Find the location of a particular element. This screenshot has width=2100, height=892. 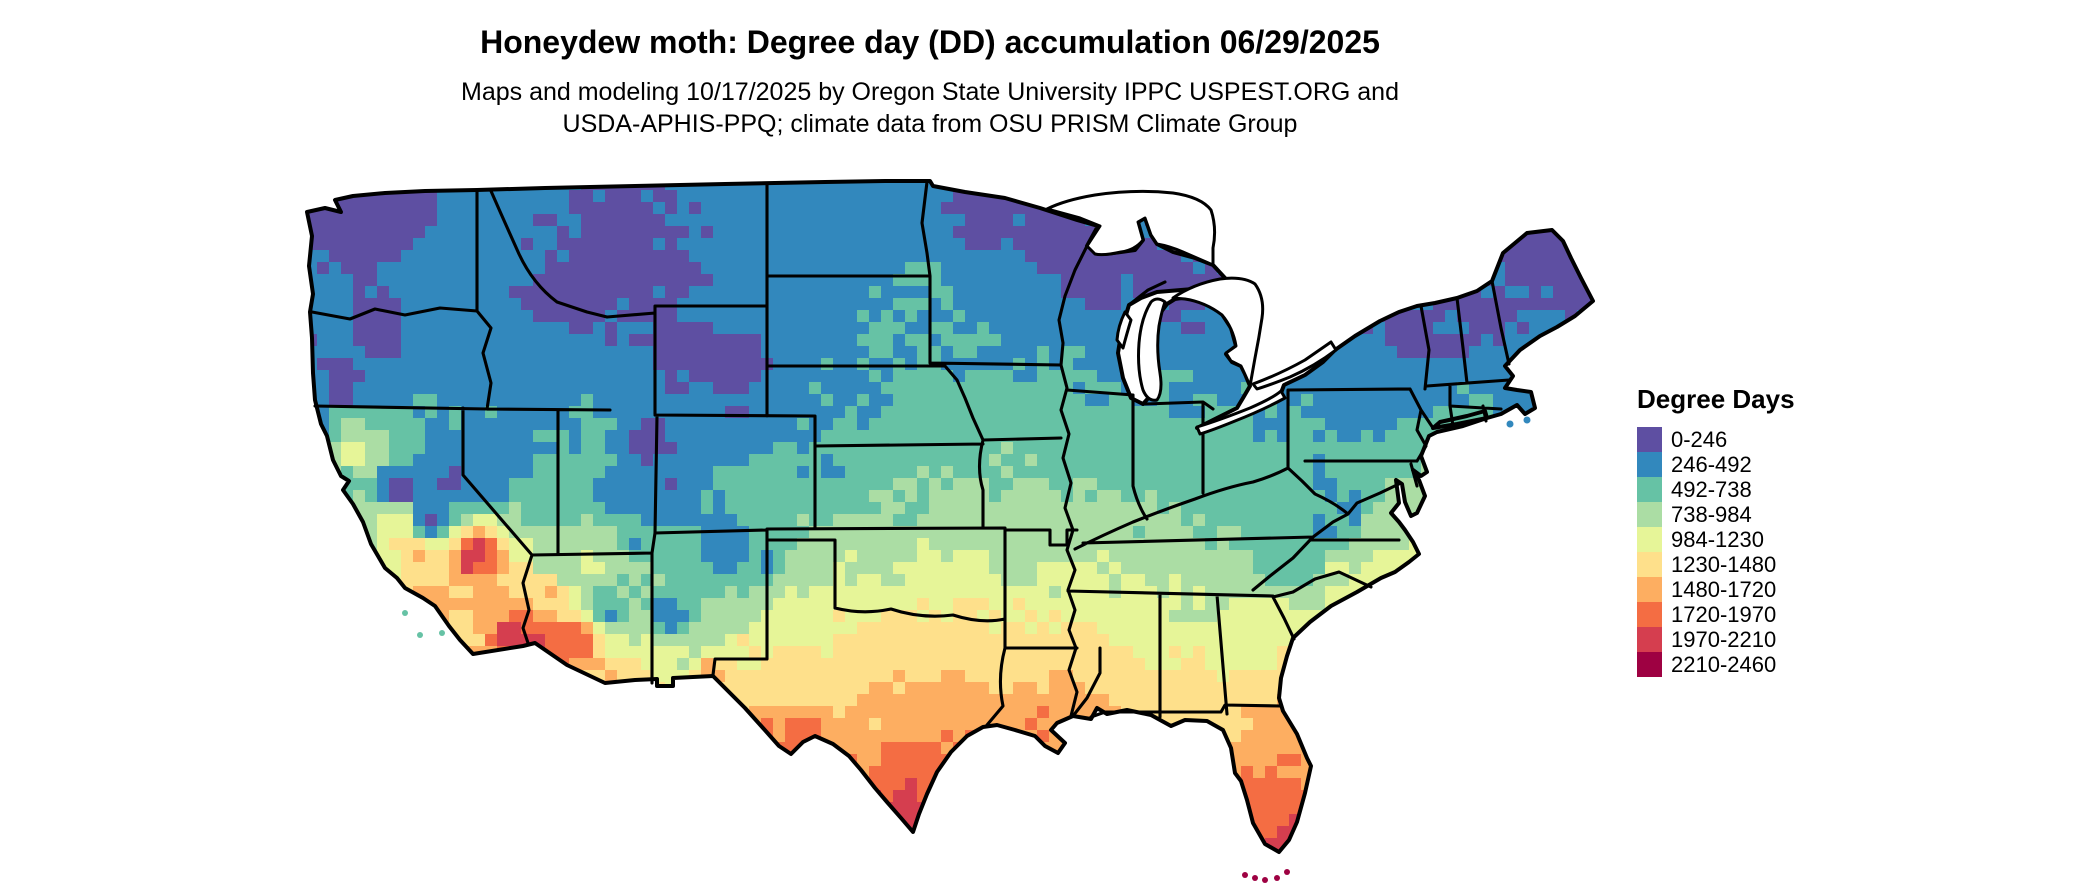

lake-superior is located at coordinates (1131, 228).